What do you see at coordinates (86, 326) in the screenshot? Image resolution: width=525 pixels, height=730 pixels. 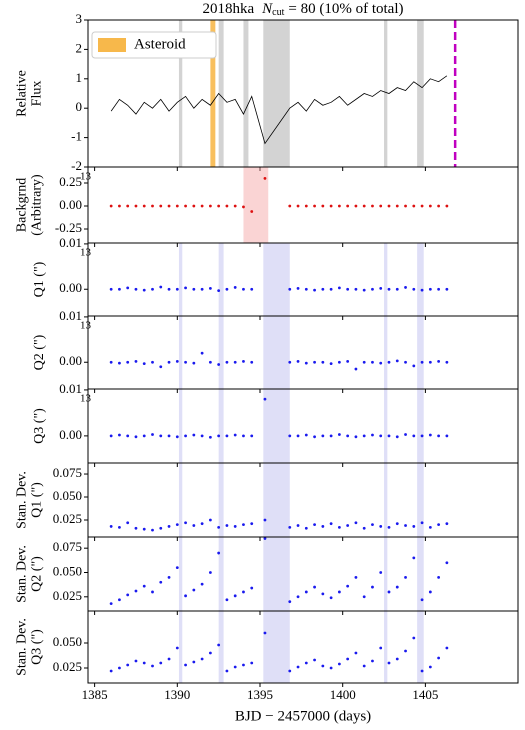 I see `offset-label: 13` at bounding box center [86, 326].